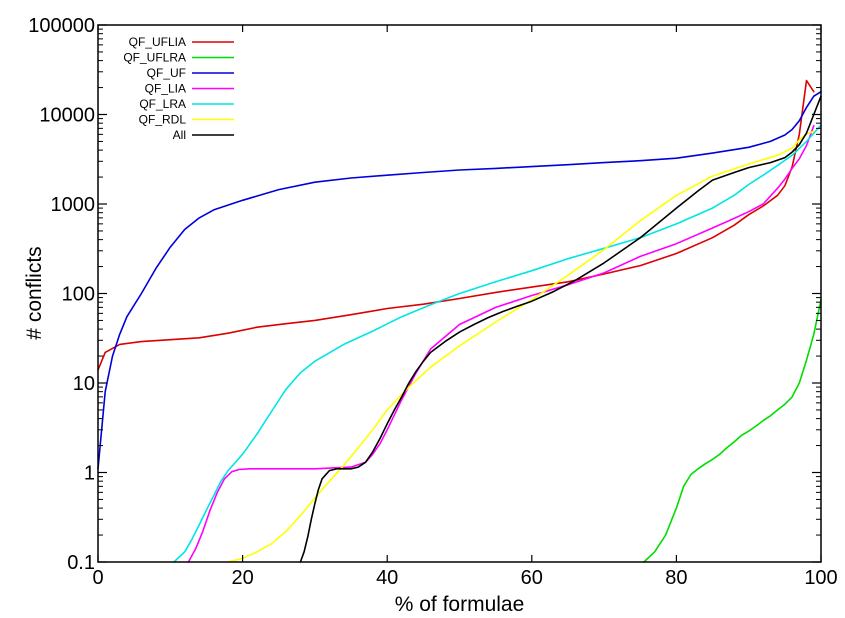  Describe the element at coordinates (163, 120) in the screenshot. I see `legend-label-qf-rdl: QF_RDL` at that location.